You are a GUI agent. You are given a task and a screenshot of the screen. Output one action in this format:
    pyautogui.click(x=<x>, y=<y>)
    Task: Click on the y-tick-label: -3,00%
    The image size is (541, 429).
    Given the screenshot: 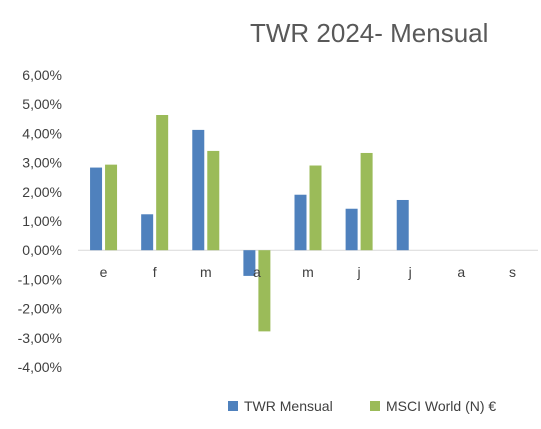 What is the action you would take?
    pyautogui.click(x=40, y=338)
    